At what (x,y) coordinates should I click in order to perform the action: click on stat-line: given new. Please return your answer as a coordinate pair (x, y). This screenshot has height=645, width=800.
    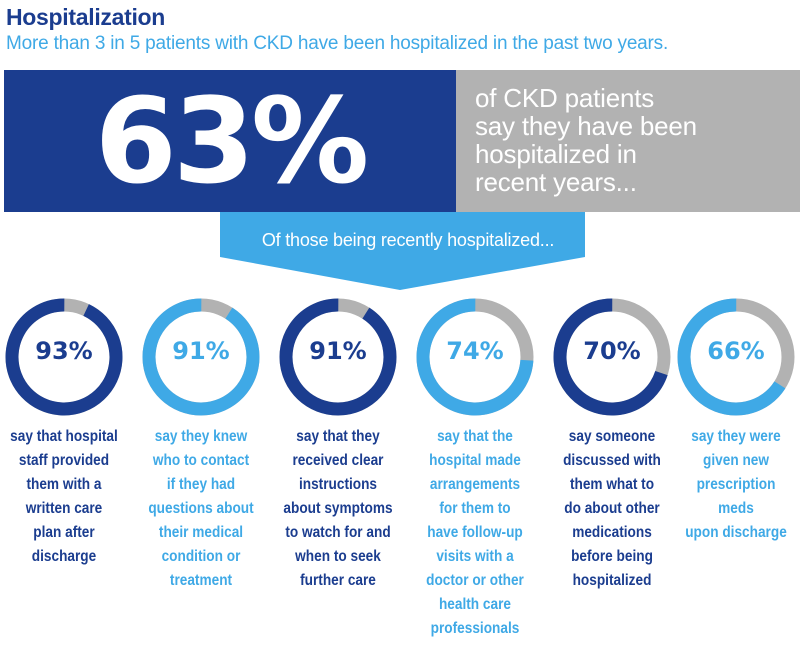
    Looking at the image, I should click on (736, 460).